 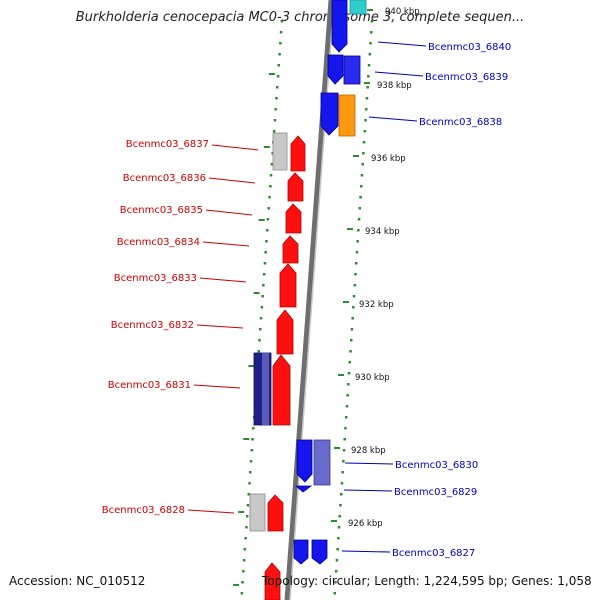 I want to click on gene-label-6838: Bcenmc03_6838, so click(x=460, y=122).